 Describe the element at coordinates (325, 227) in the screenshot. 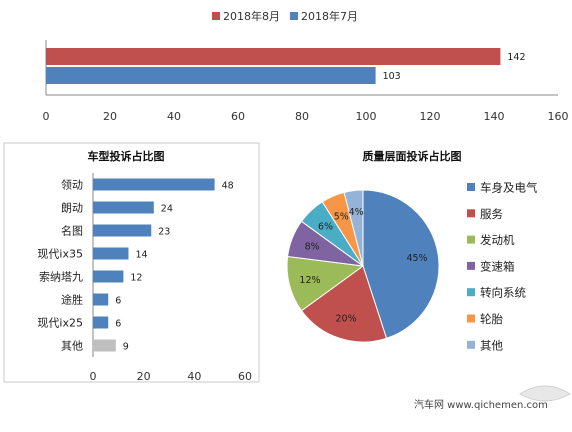

I see `pie-slice-label: 6%` at that location.